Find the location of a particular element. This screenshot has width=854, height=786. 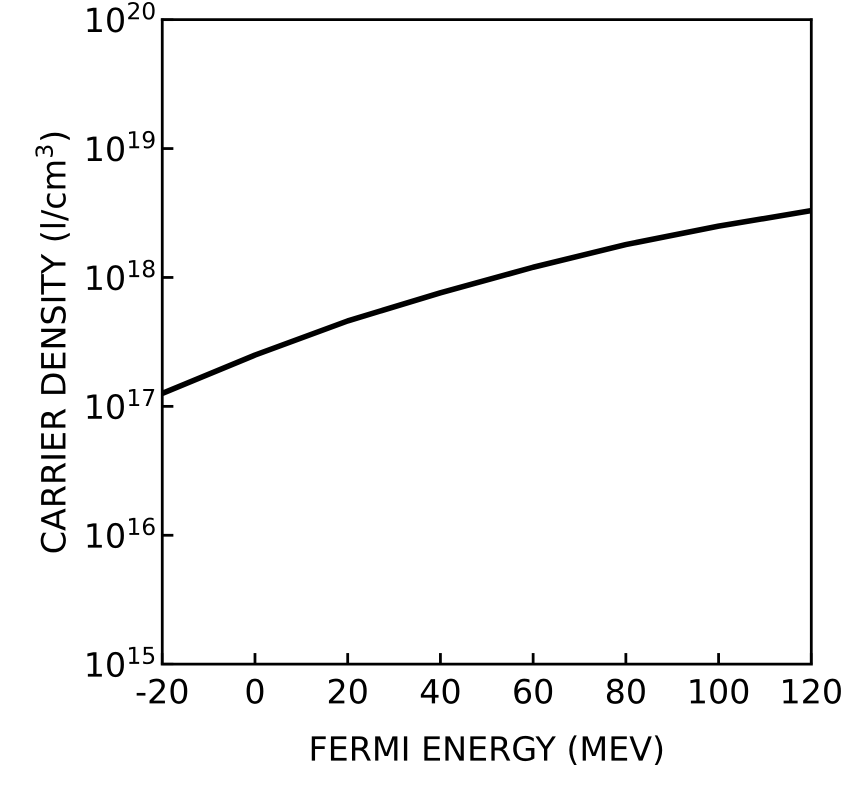

y-tick-label: 10$^{17}$ is located at coordinates (120, 404).